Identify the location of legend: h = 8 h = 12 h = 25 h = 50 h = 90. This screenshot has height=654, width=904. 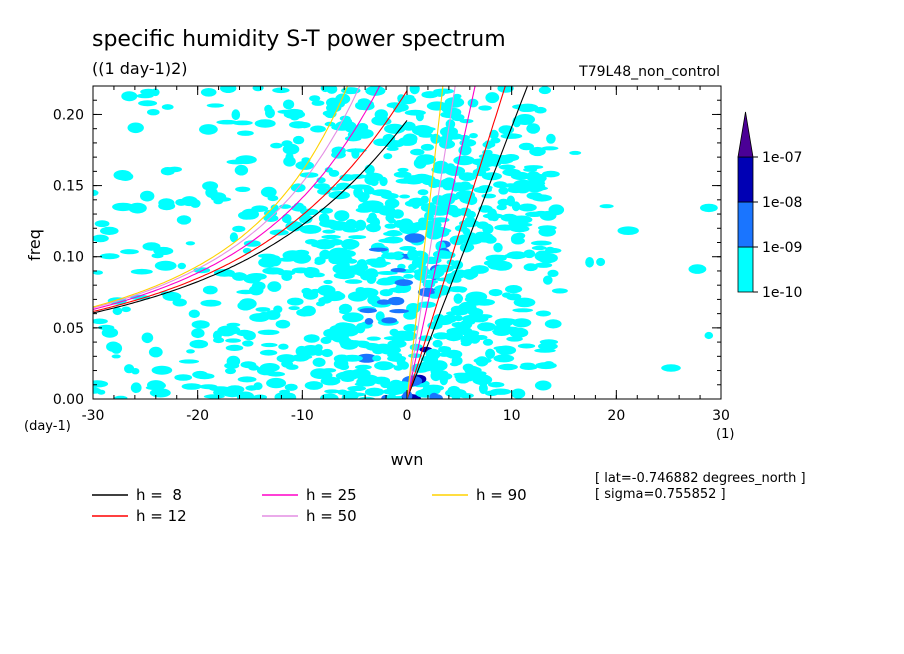
(309, 505).